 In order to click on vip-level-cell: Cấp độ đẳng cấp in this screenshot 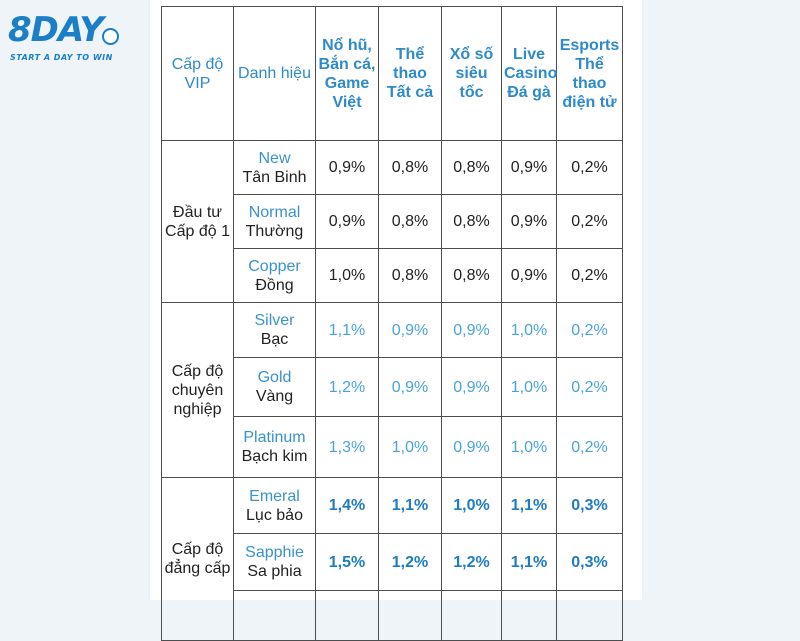, I will do `click(197, 559)`.